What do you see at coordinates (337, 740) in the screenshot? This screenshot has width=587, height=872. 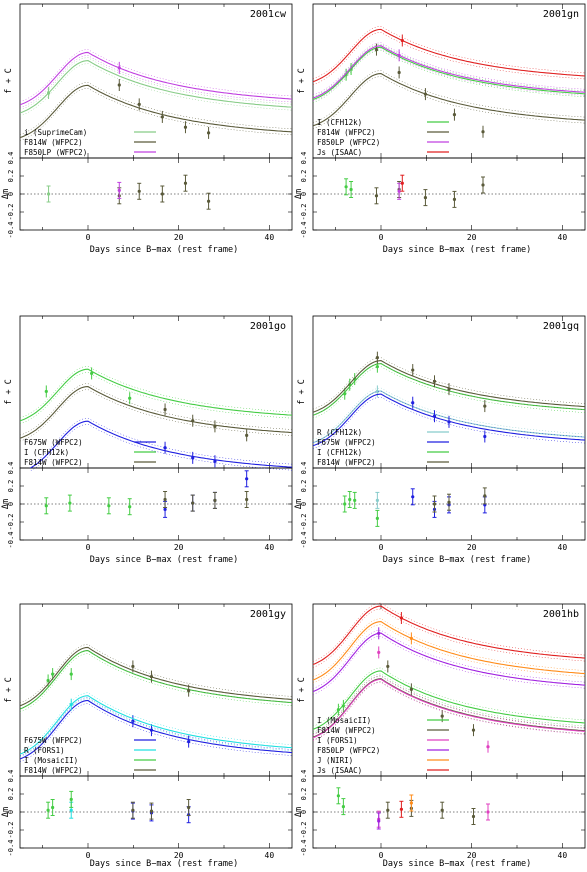 I see `legend-label: I (FORS1)` at bounding box center [337, 740].